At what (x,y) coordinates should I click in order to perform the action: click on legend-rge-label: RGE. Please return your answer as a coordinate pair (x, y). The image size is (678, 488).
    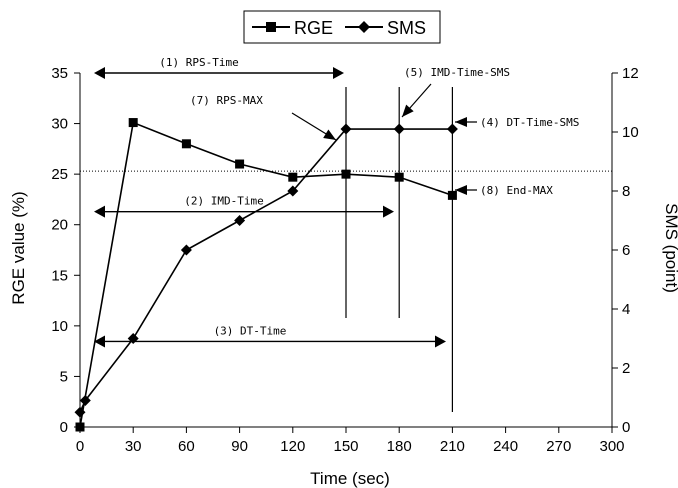
    Looking at the image, I should click on (313, 28).